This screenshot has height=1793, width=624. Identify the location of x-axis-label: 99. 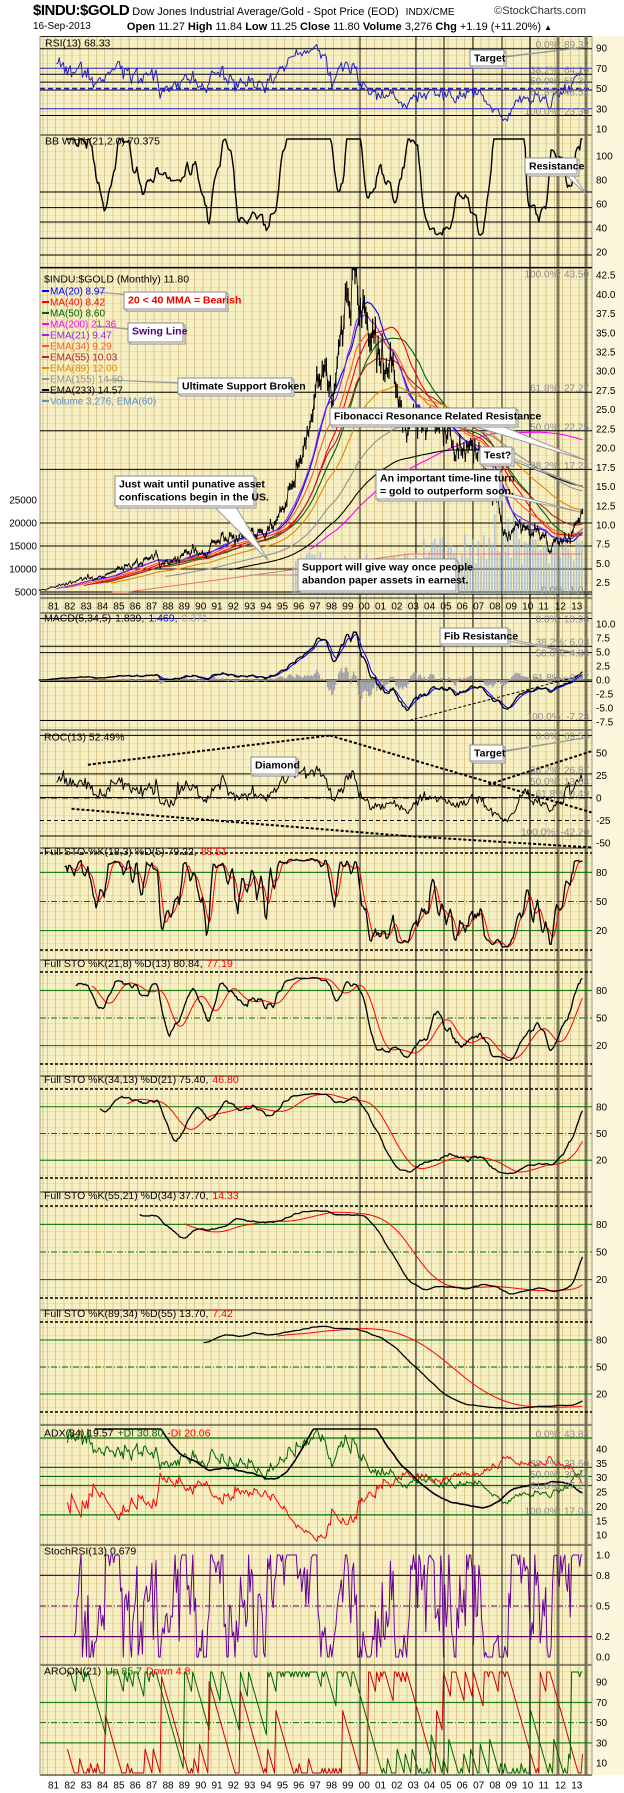
(348, 607).